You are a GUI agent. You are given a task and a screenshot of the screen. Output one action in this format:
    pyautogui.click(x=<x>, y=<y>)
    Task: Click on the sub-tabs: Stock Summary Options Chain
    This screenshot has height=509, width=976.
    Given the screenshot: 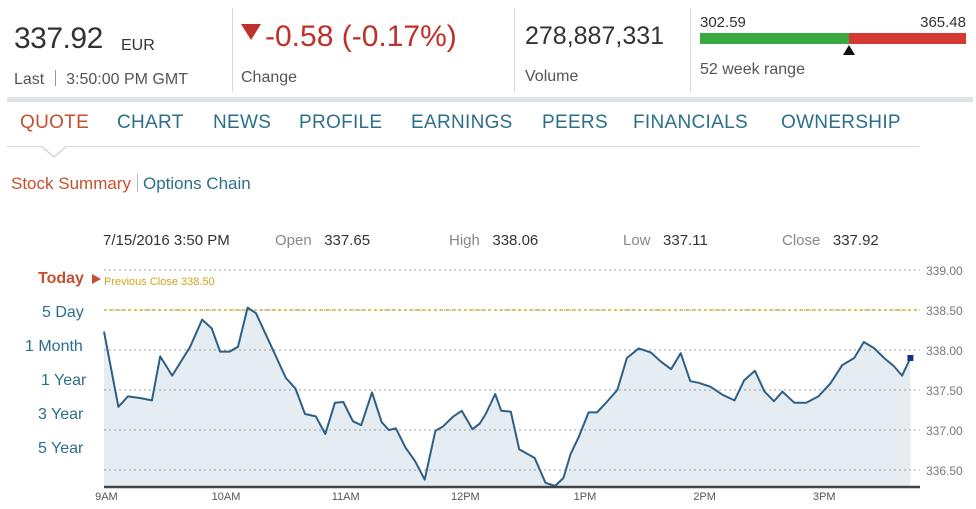 What is the action you would take?
    pyautogui.click(x=131, y=184)
    